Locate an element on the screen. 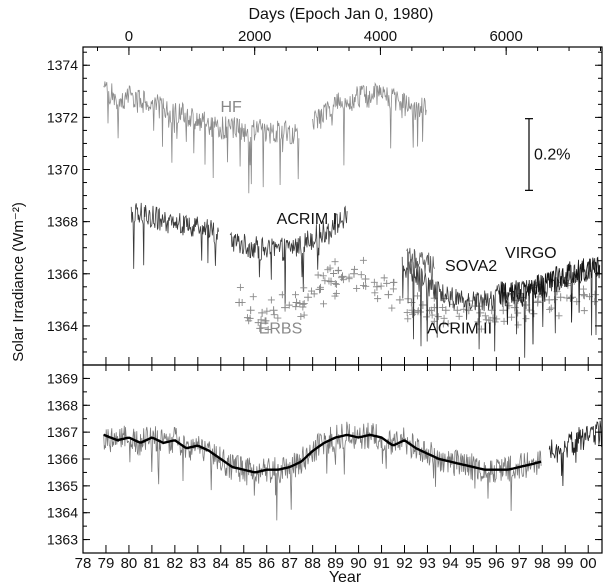 The image size is (607, 586). series-label-hf: HF is located at coordinates (231, 107).